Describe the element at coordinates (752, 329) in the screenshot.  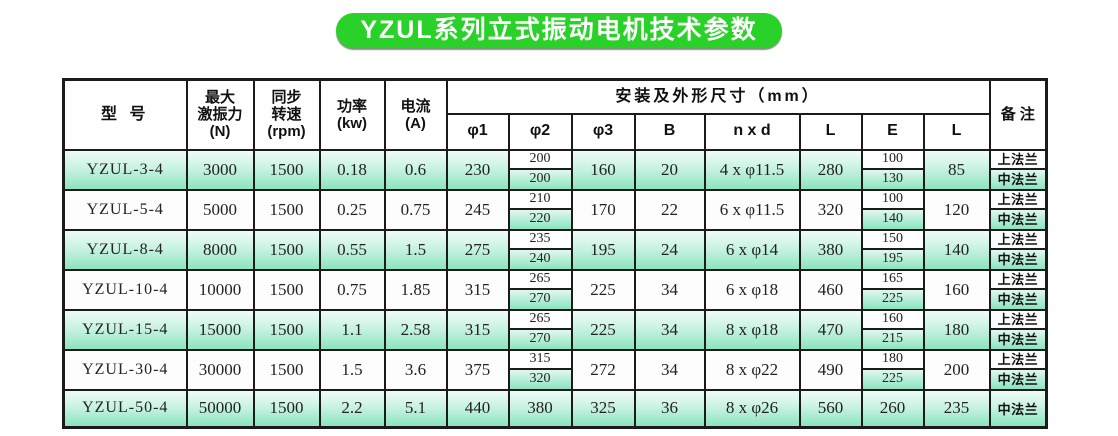
I see `cell-nxd: 8 x φ18` at that location.